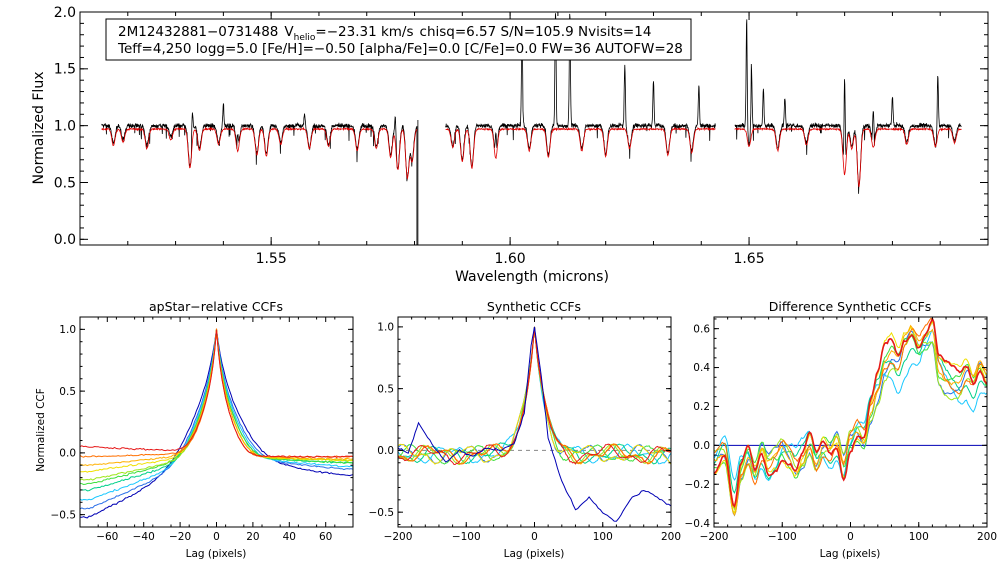  Describe the element at coordinates (39, 128) in the screenshot. I see `spectrum-ylabel: Normalized Flux` at that location.